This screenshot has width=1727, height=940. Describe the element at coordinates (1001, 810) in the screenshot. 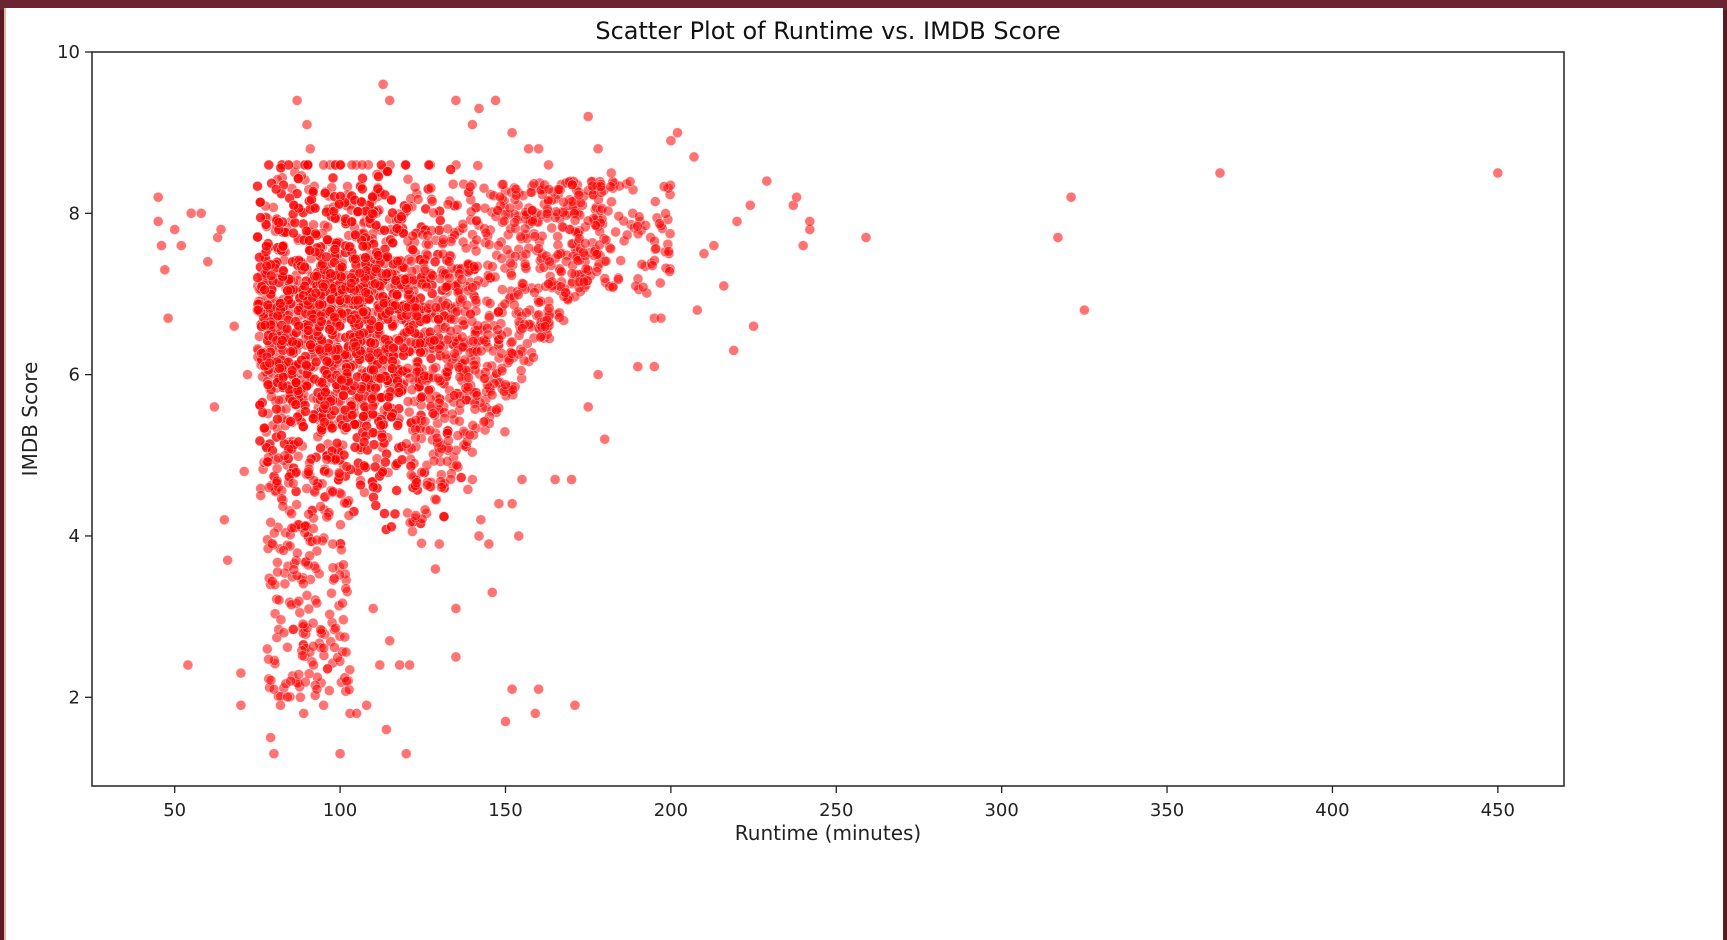

I see `x-tick-label: 300` at that location.